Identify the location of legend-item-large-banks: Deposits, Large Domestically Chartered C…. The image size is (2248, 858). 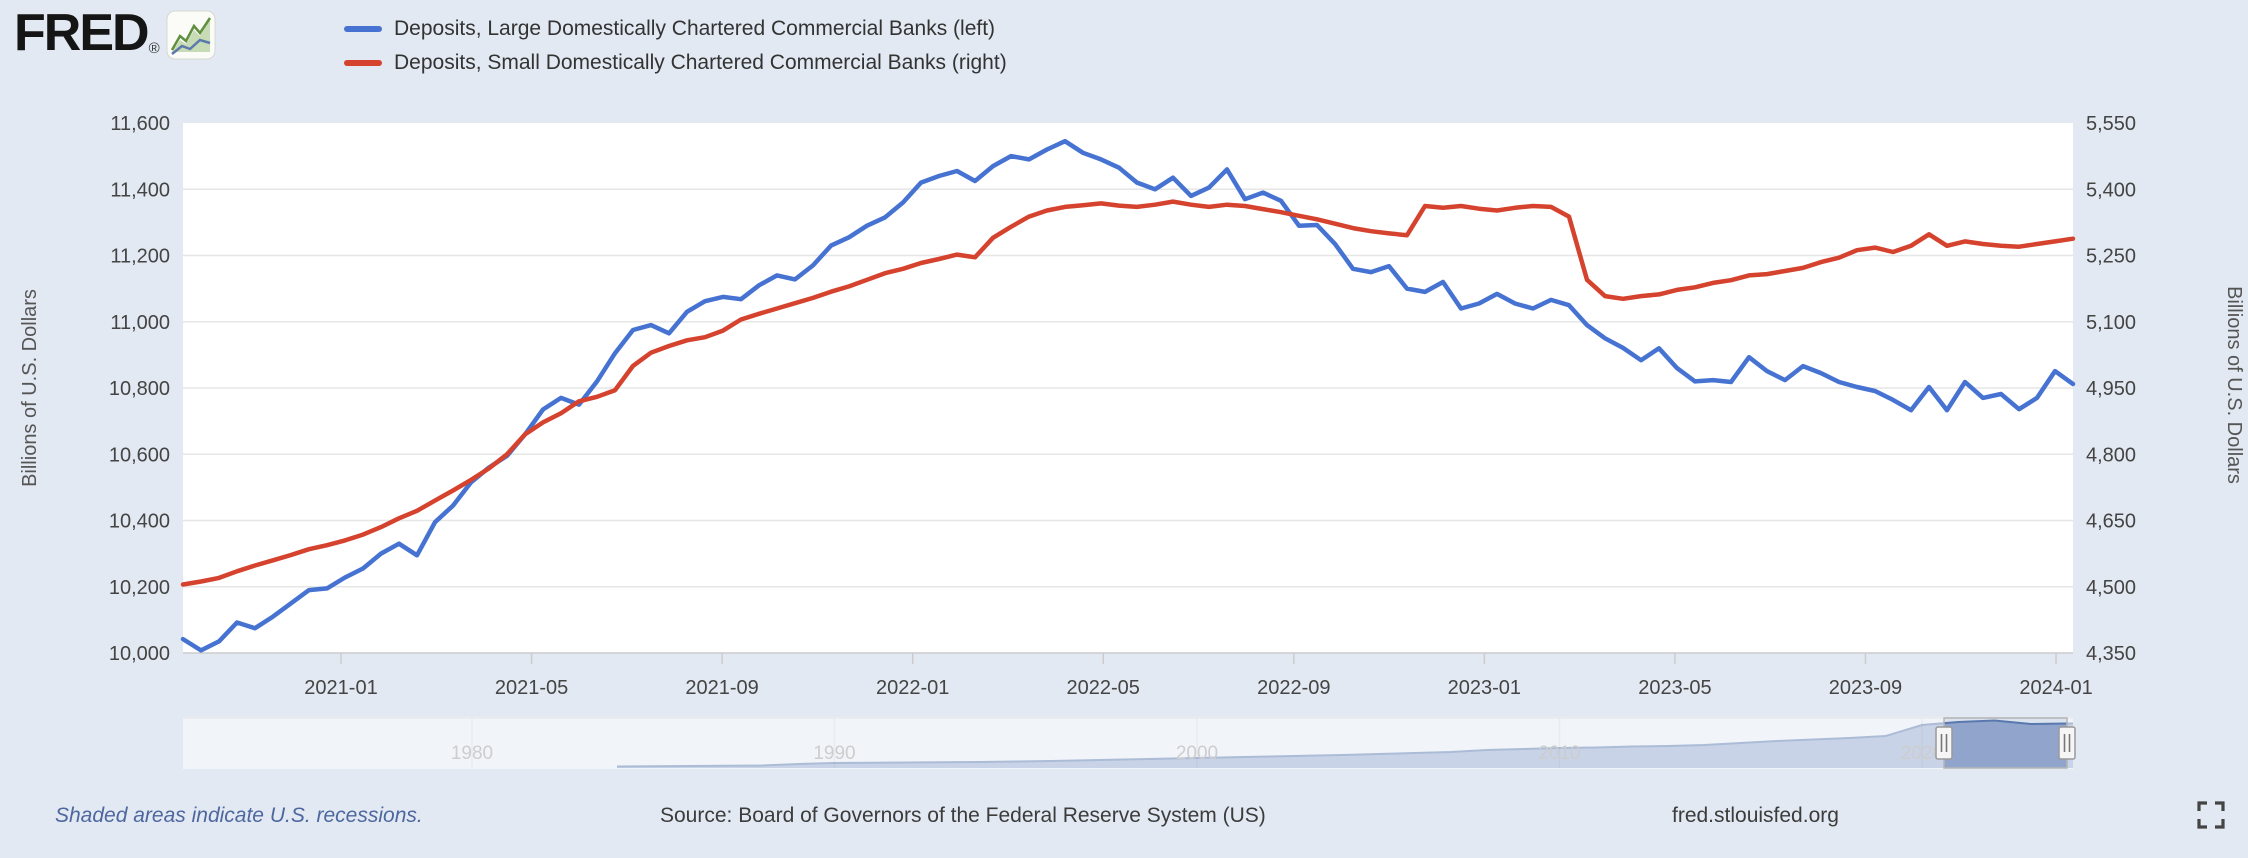
(675, 29).